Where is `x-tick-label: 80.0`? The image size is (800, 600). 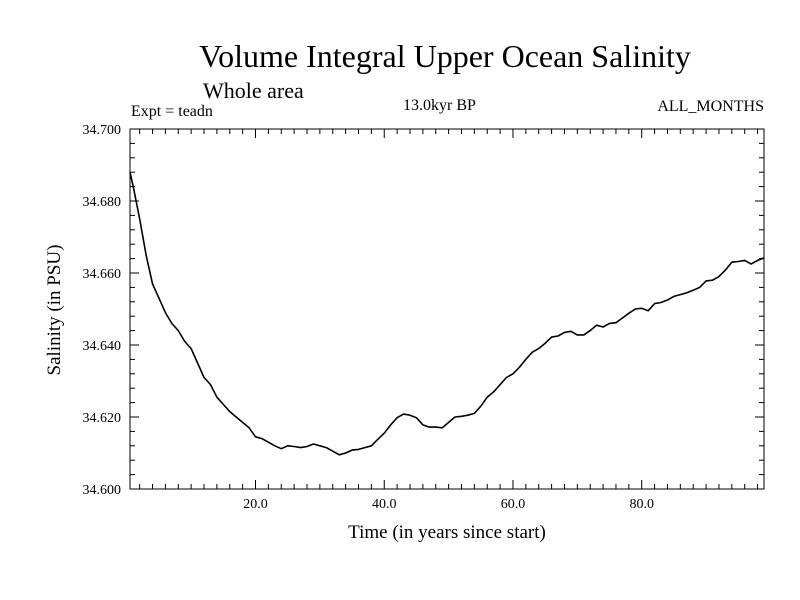 x-tick-label: 80.0 is located at coordinates (641, 504).